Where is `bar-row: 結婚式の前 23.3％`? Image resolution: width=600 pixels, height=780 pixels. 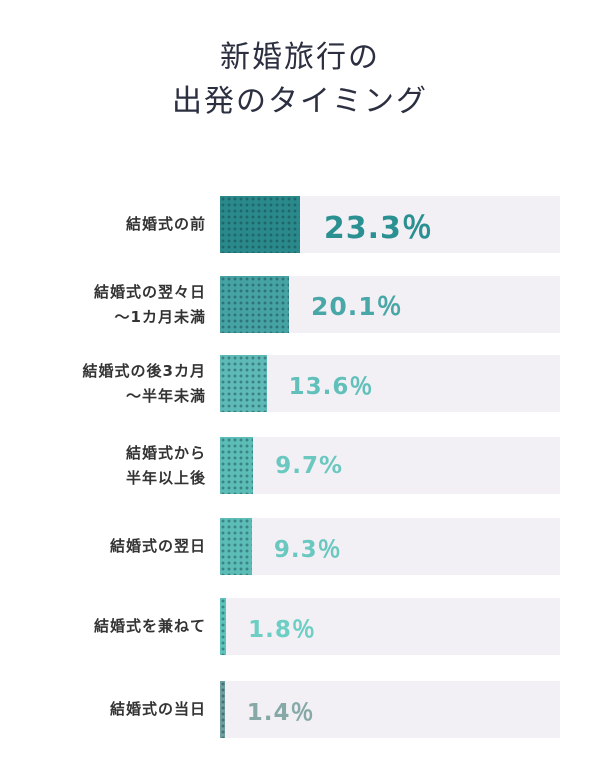
bar-row: 結婚式の前 23.3％ is located at coordinates (300, 224).